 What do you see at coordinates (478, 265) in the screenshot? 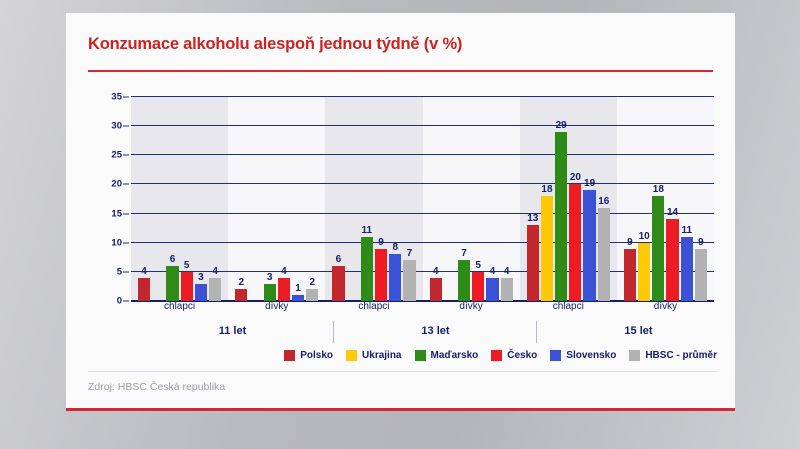
I see `bar-value-label: 5` at bounding box center [478, 265].